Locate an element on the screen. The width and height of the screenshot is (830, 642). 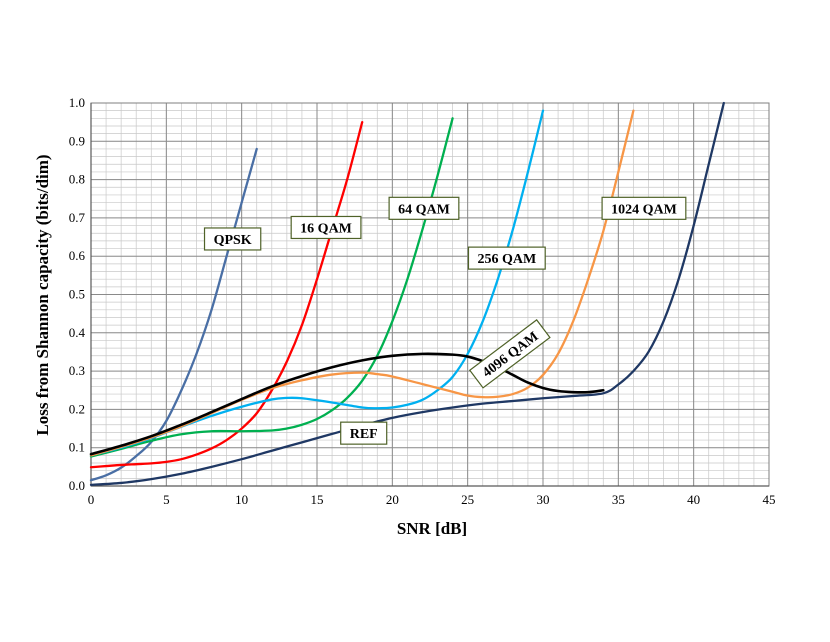
label-qpsk: QPSK is located at coordinates (232, 239).